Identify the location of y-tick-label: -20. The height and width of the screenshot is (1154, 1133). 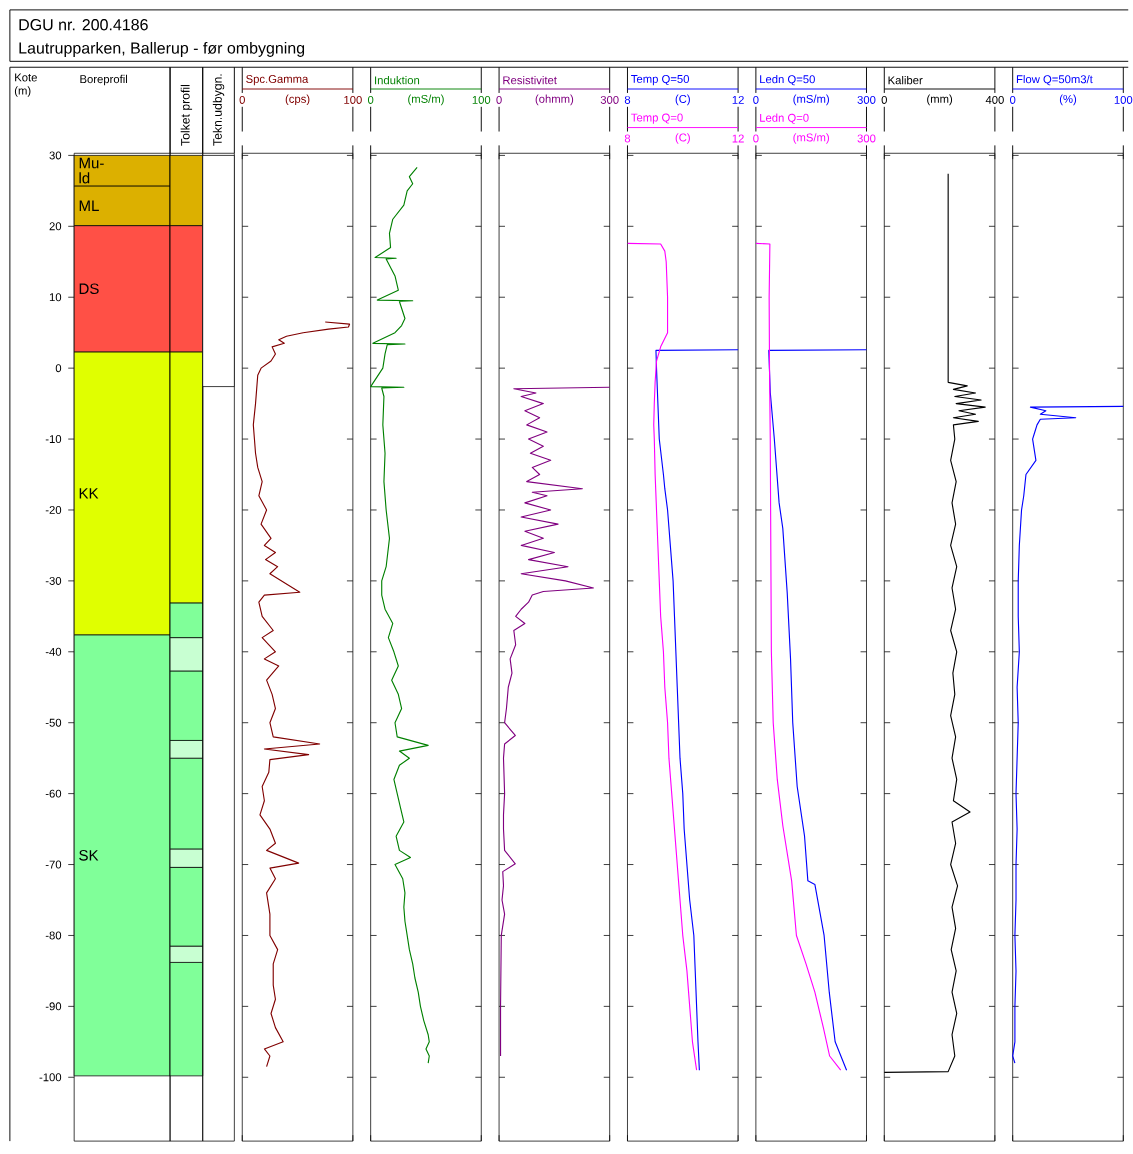
(53, 509).